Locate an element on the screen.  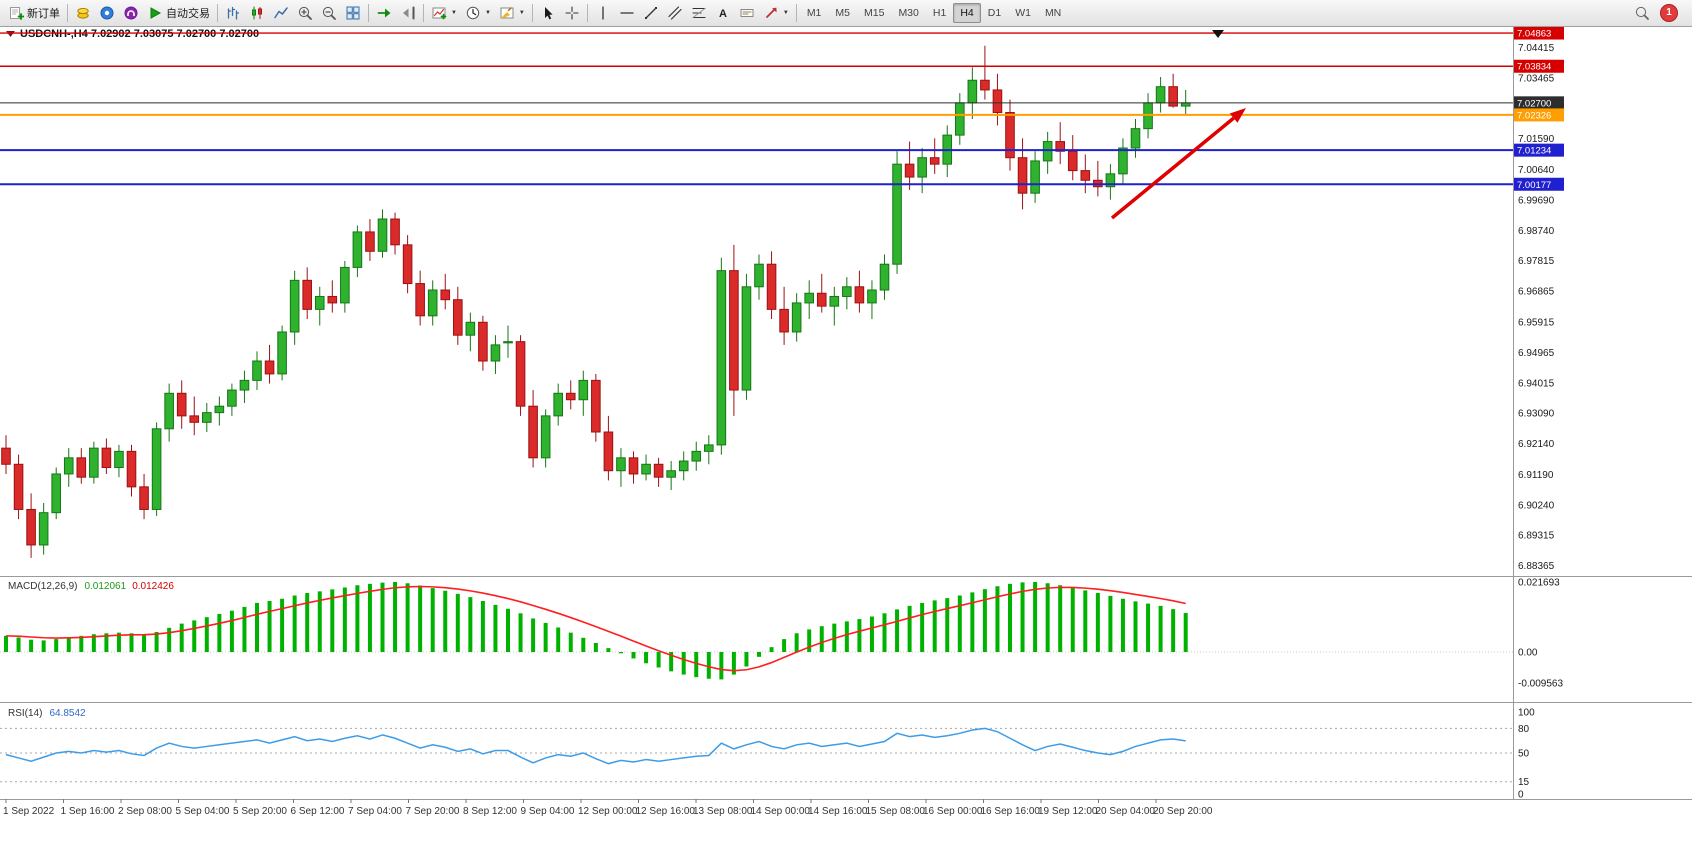
fibonacci-icon is located at coordinates (699, 13).